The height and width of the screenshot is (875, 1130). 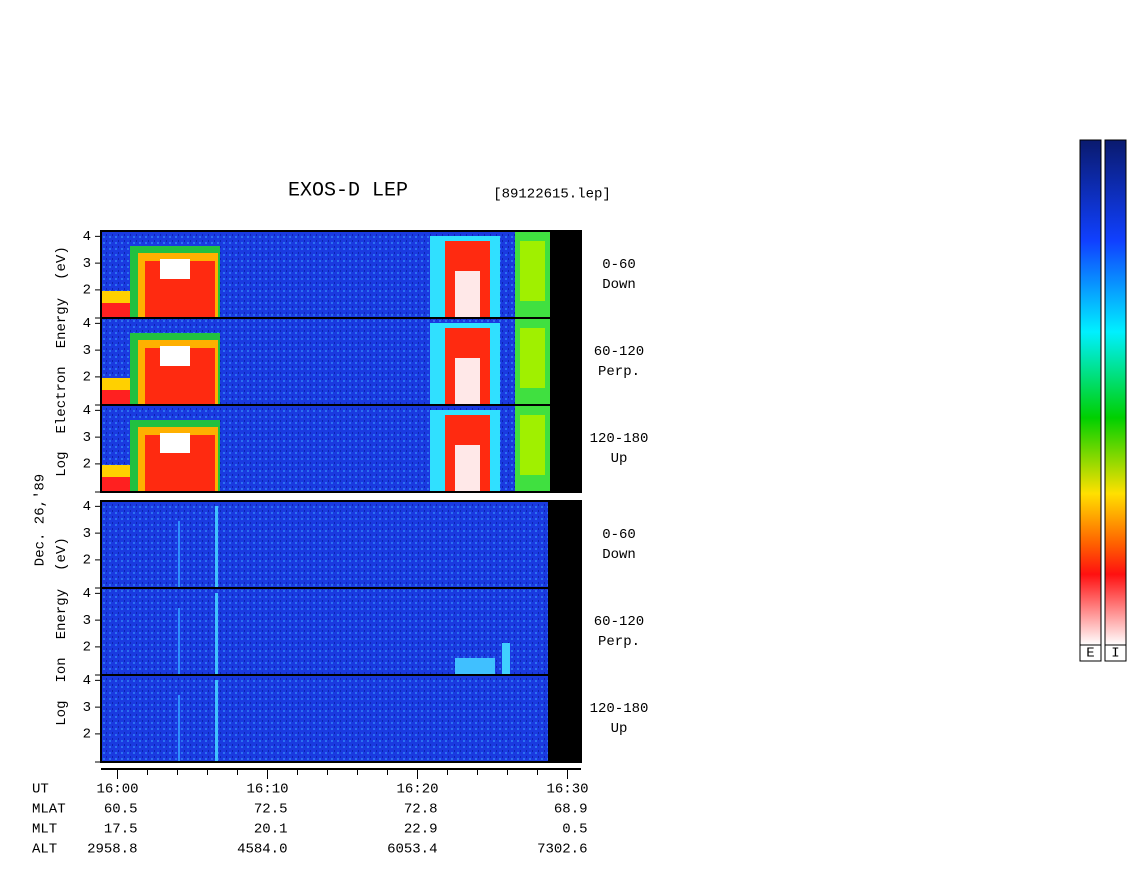 What do you see at coordinates (1090, 392) in the screenshot?
I see `colorbar` at bounding box center [1090, 392].